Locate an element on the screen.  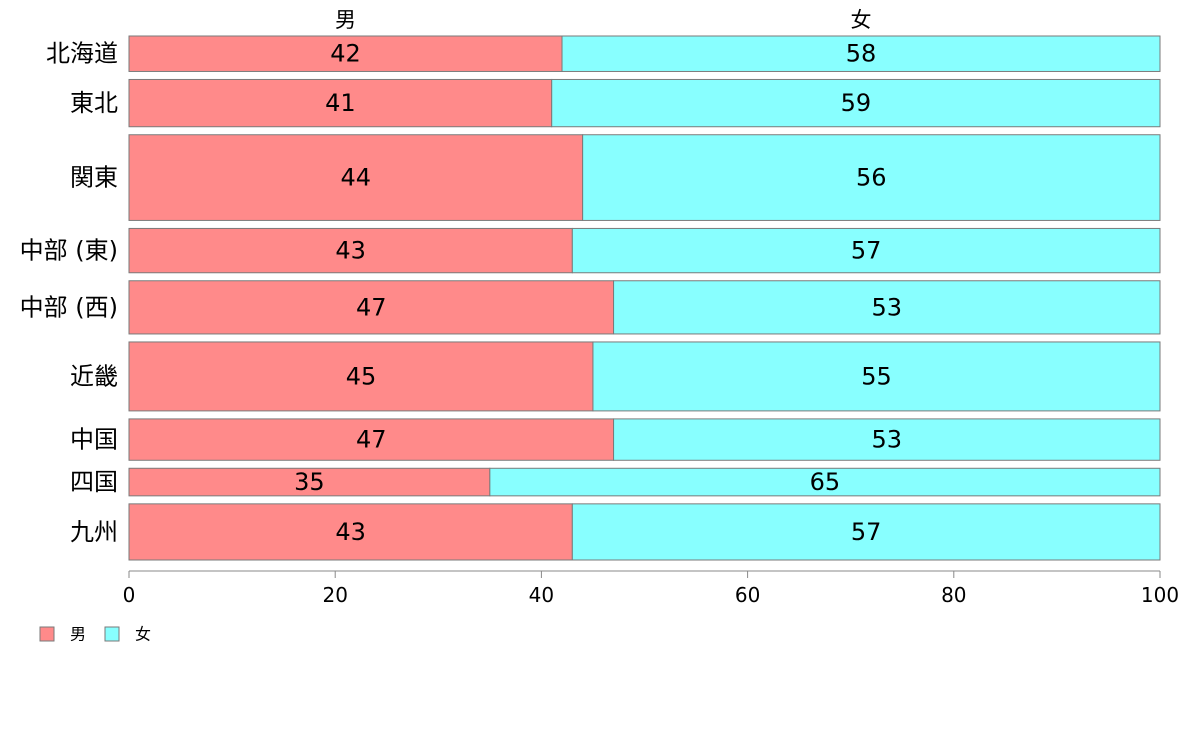
data-label: 44 is located at coordinates (356, 178).